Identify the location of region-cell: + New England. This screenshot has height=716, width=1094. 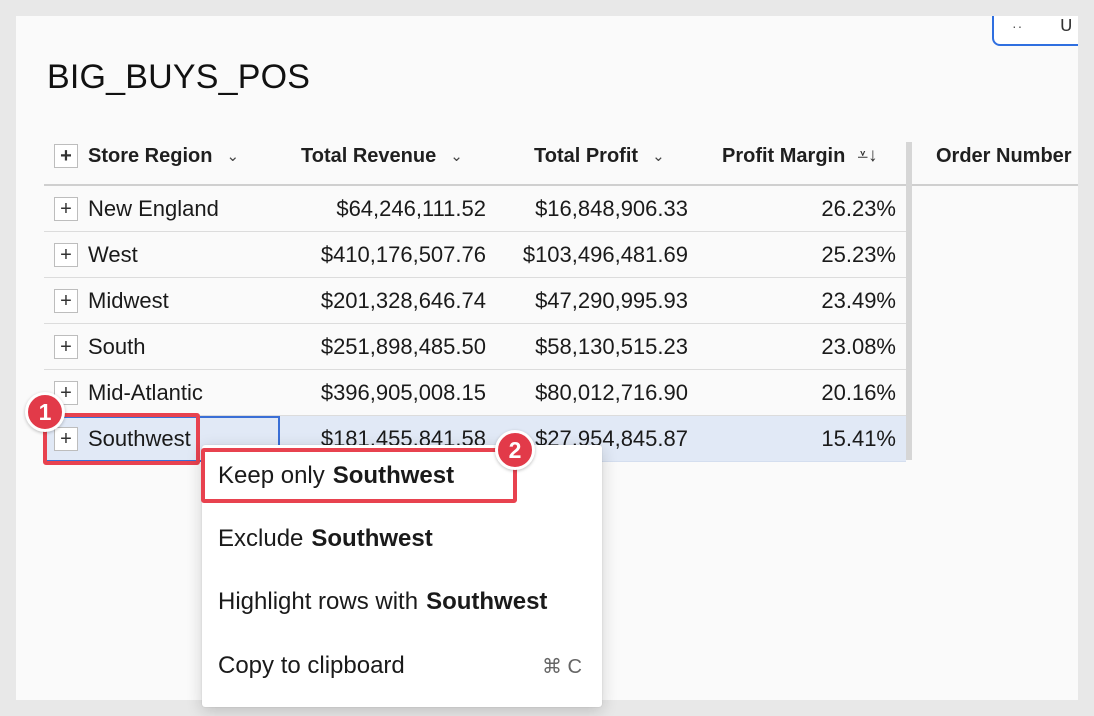
(136, 209).